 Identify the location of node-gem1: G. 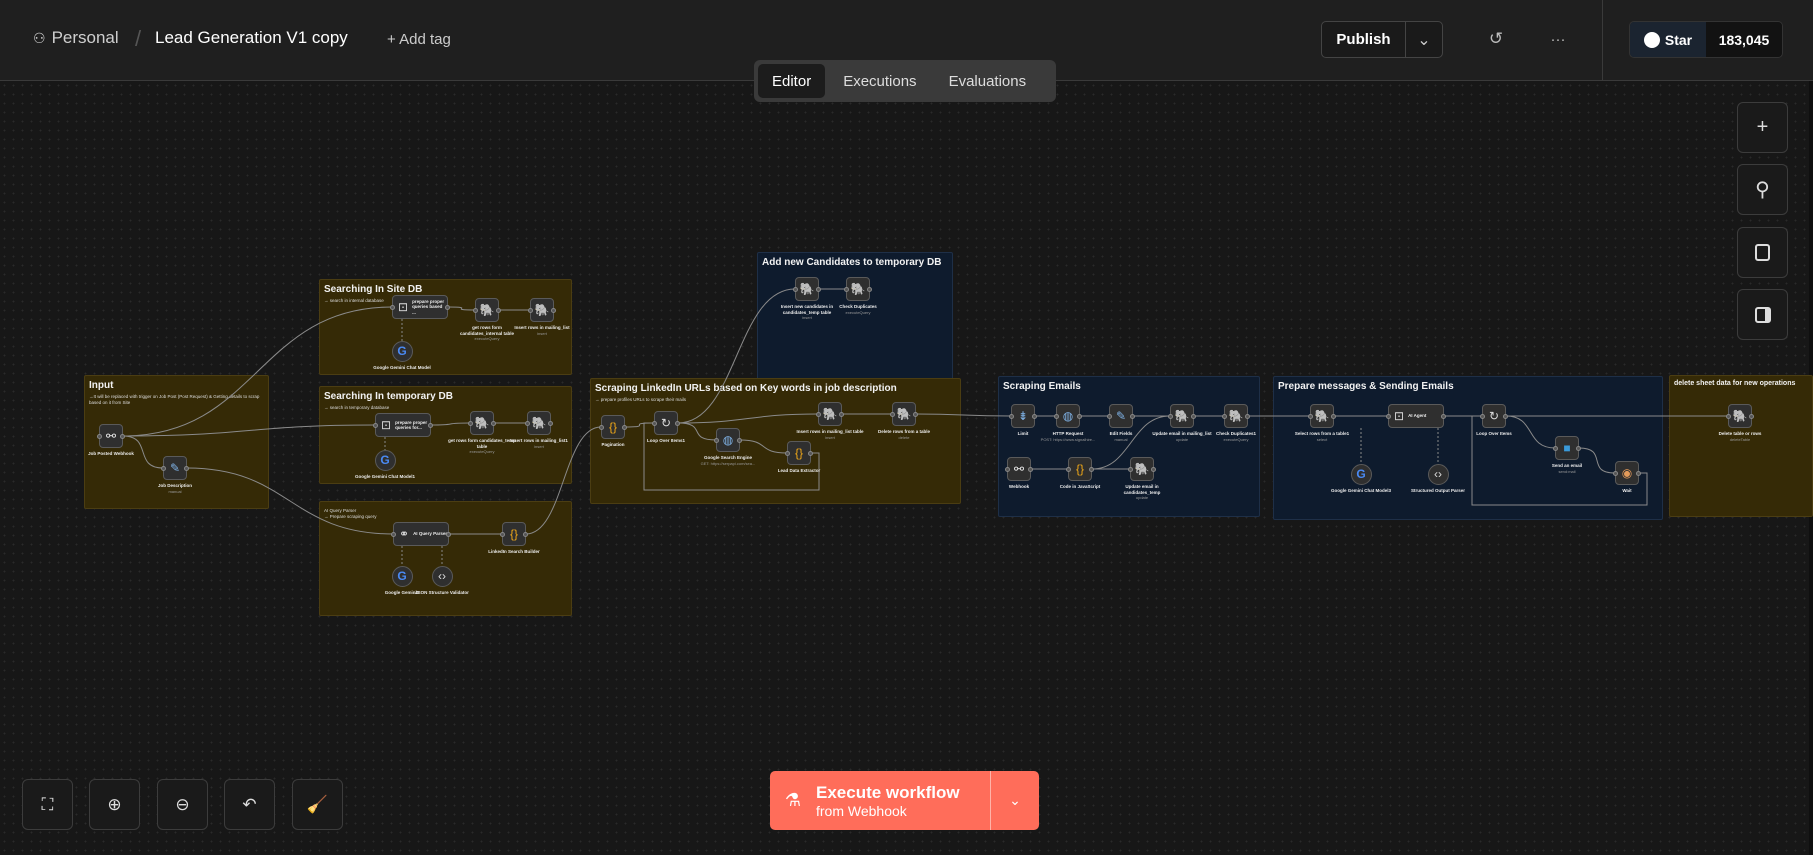
(402, 576).